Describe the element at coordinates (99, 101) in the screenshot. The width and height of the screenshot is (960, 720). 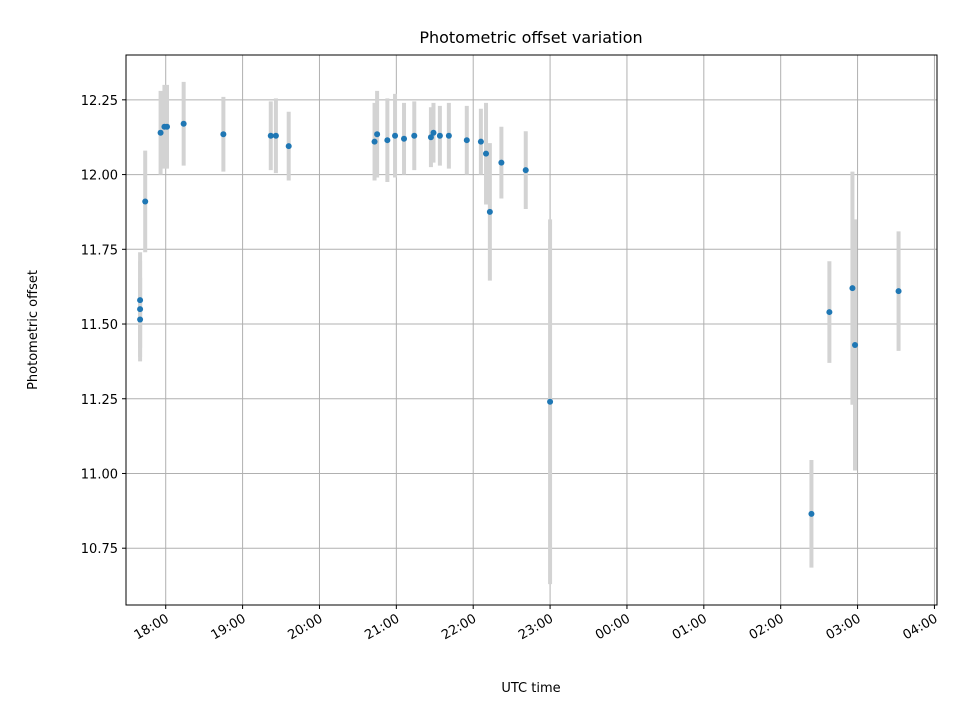
I see `y-tick-label: 12.25` at that location.